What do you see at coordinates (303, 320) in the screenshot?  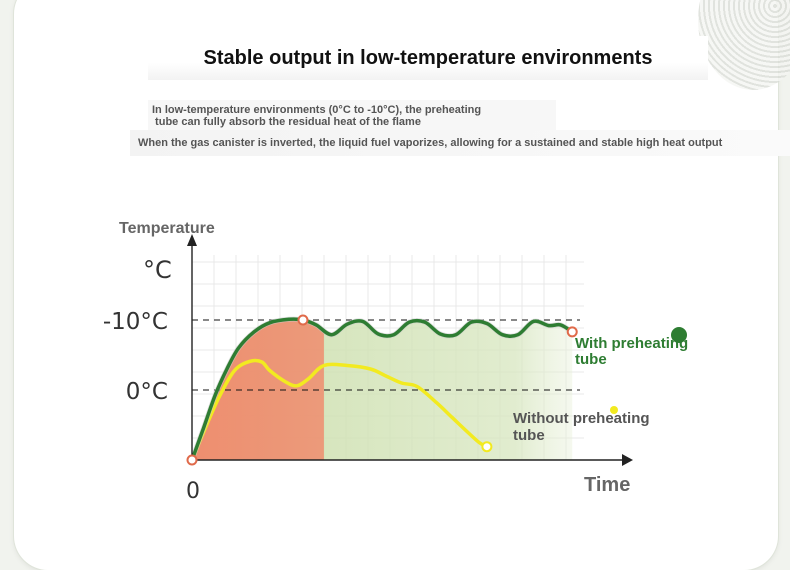 I see `peak-point-marker` at bounding box center [303, 320].